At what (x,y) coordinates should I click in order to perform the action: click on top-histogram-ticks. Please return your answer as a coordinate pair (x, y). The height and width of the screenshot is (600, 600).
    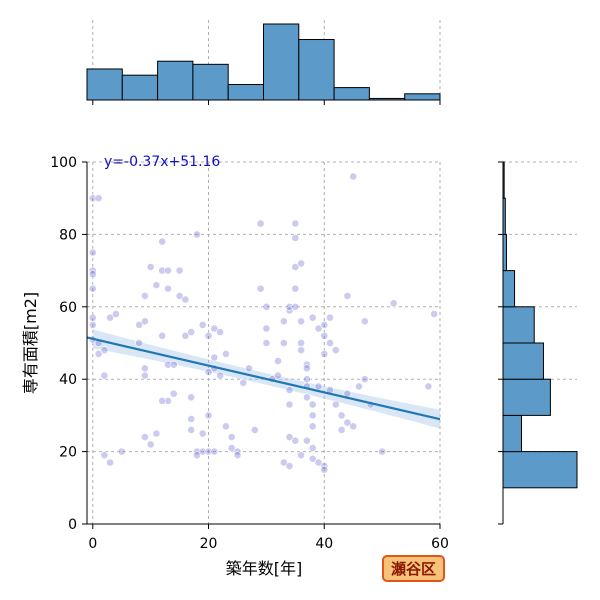
    Looking at the image, I should click on (266, 102).